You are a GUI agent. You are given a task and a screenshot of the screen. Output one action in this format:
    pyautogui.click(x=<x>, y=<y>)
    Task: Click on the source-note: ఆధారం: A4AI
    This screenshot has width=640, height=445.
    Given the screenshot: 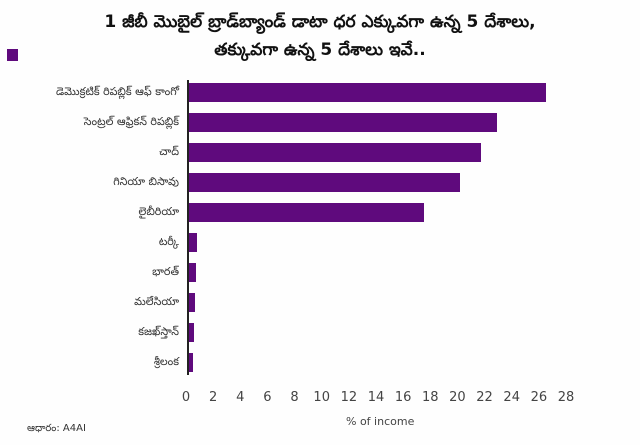 What is the action you would take?
    pyautogui.click(x=56, y=428)
    